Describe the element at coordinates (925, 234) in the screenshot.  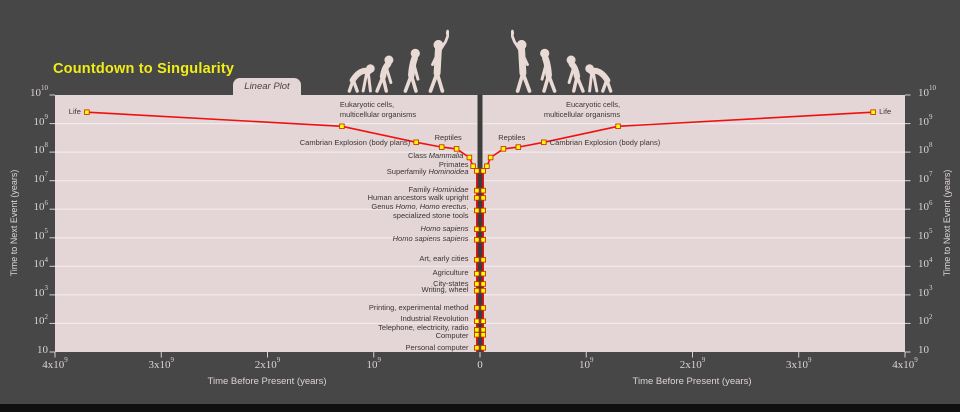
I see `y-tick-label-right: 10⁵` at that location.